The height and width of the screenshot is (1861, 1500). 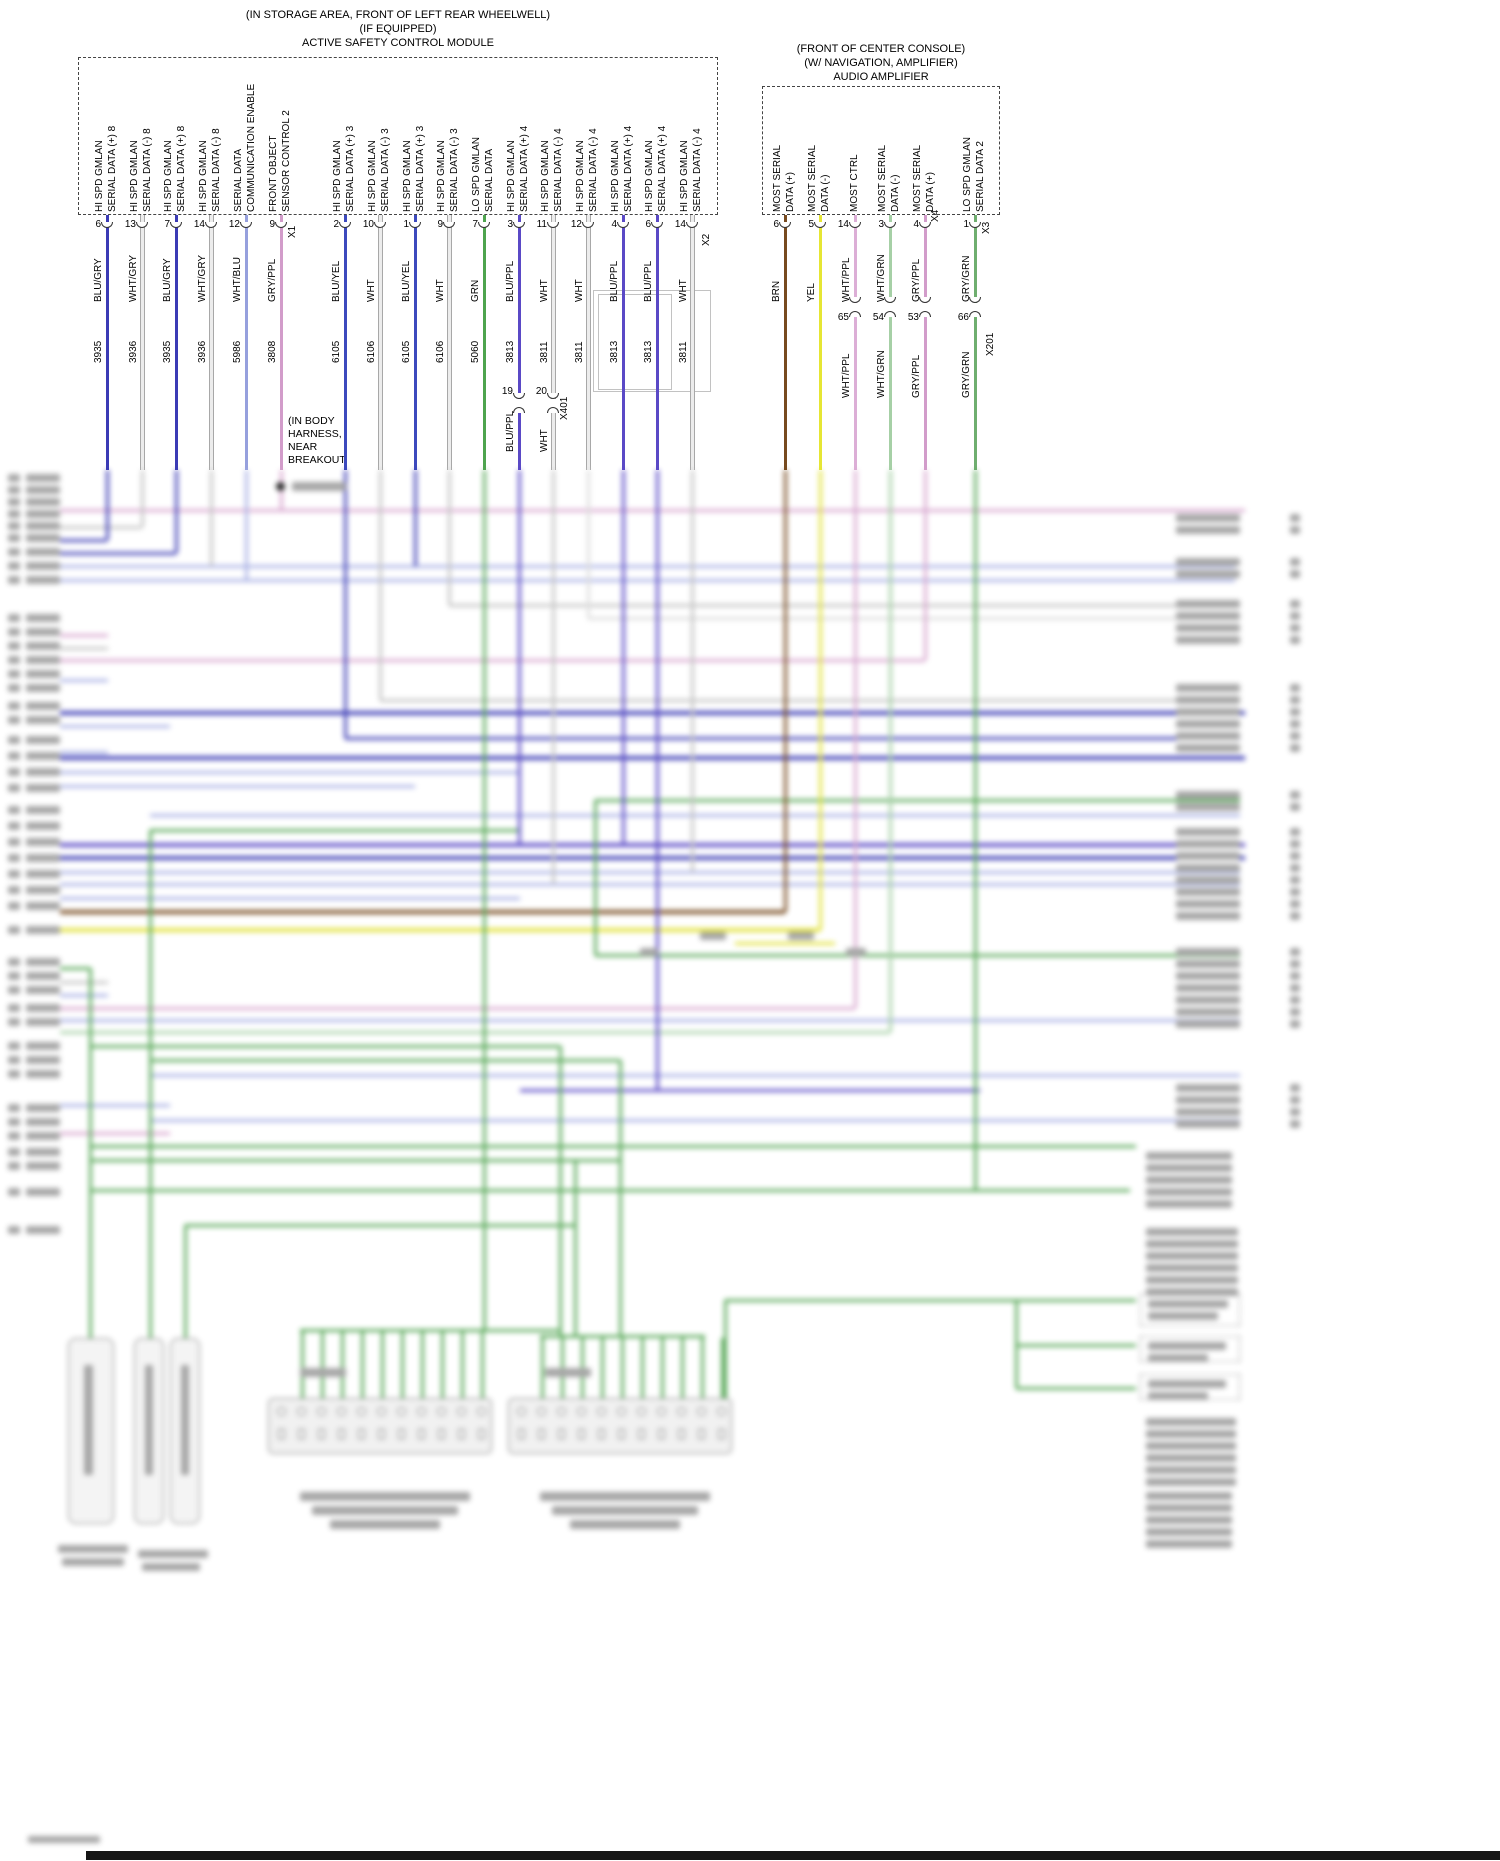 What do you see at coordinates (916, 224) in the screenshot?
I see `pin-number: 4` at bounding box center [916, 224].